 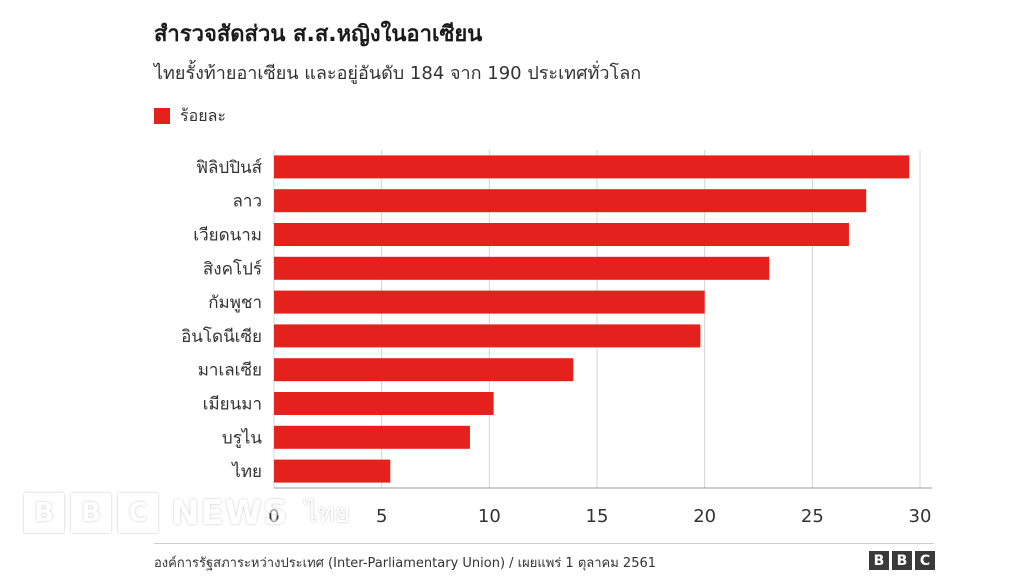 I want to click on category-label: สิงคโปร์, so click(x=232, y=268).